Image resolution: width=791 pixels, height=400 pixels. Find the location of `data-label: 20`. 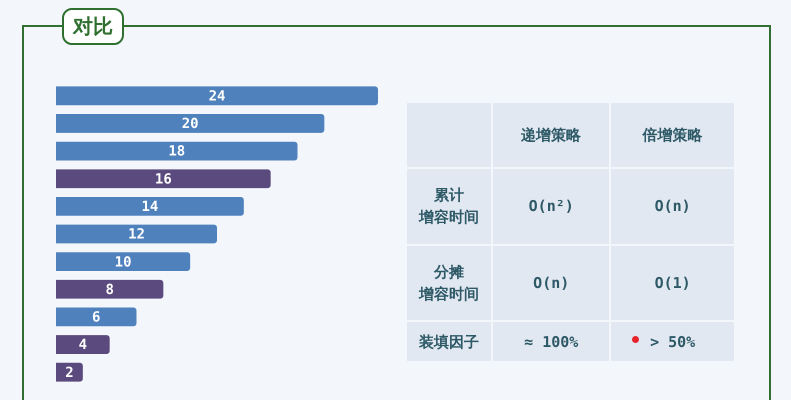

data-label: 20 is located at coordinates (190, 124).